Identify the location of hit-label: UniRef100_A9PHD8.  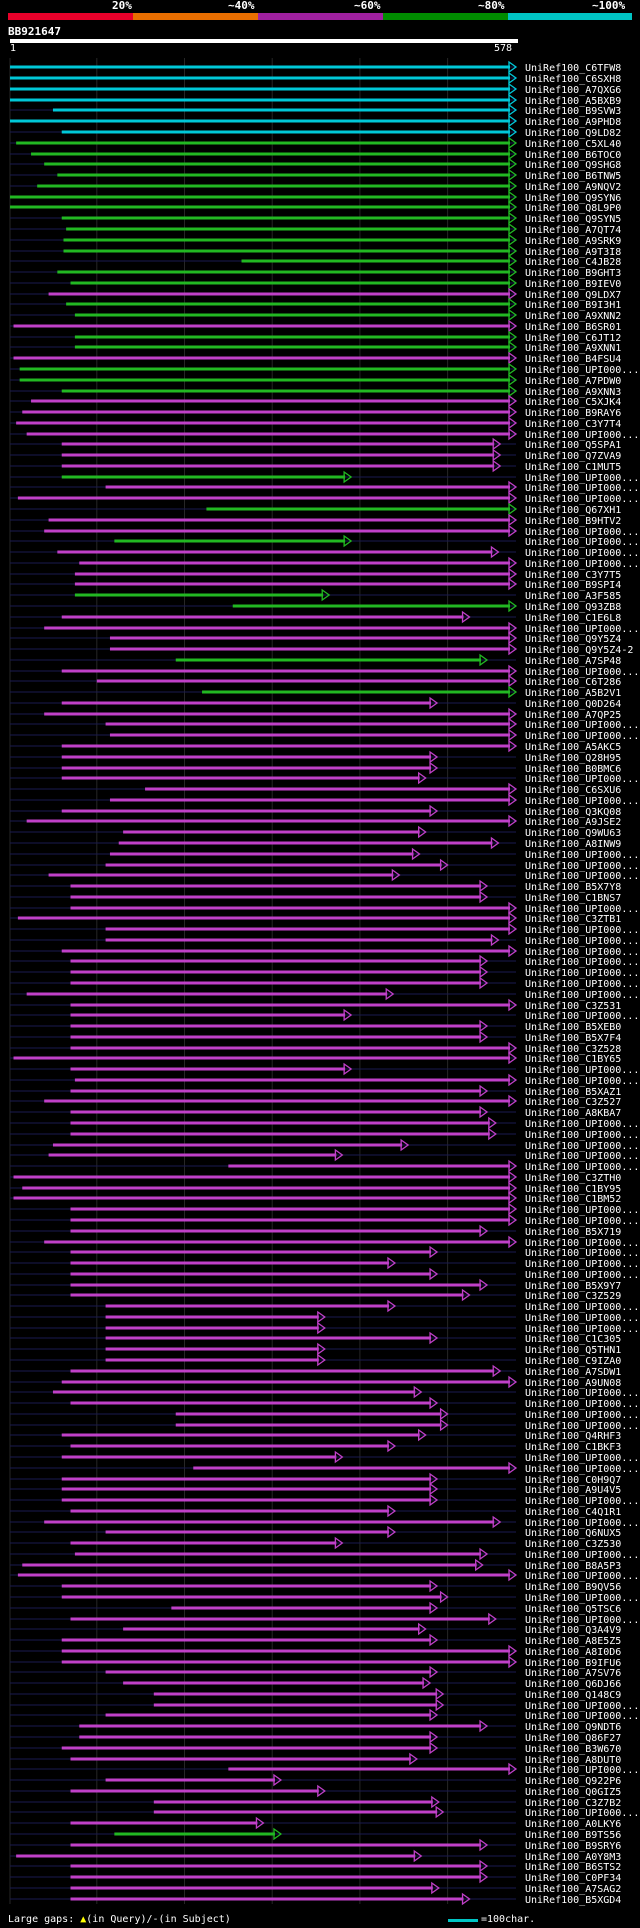
(573, 122).